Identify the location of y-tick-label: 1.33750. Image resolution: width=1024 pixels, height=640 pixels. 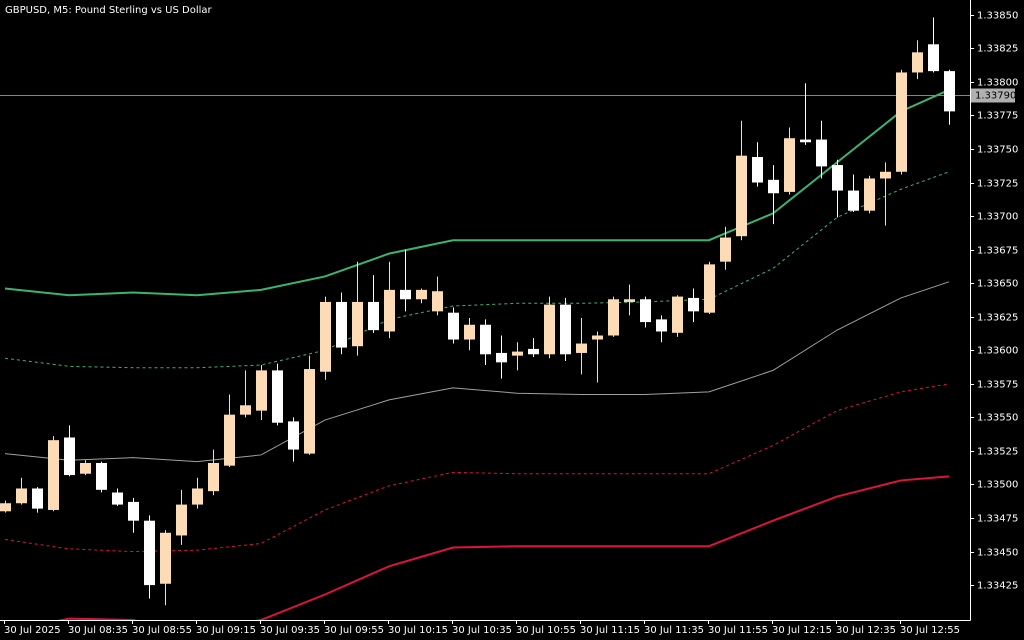
(997, 150).